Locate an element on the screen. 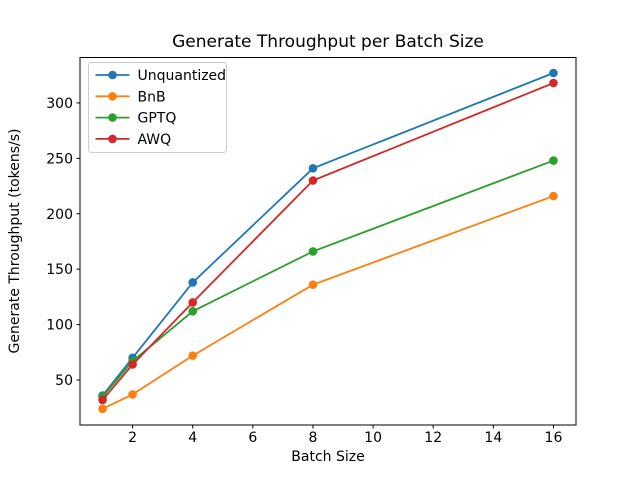 This screenshot has width=640, height=480. y-tick-label: 50 is located at coordinates (64, 381).